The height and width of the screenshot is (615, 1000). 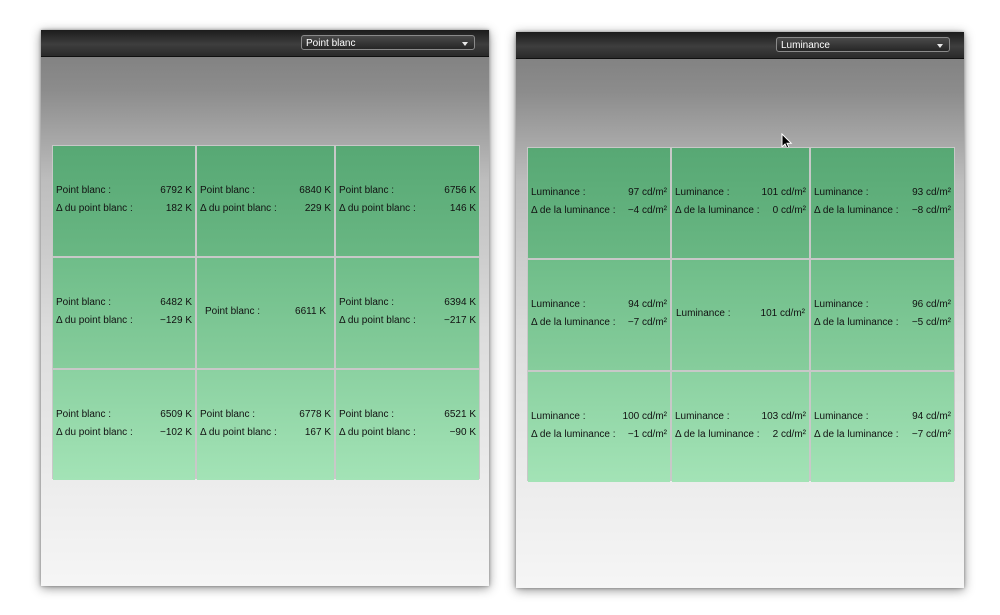 What do you see at coordinates (460, 320) in the screenshot?
I see `cell-delta-value: −217 K` at bounding box center [460, 320].